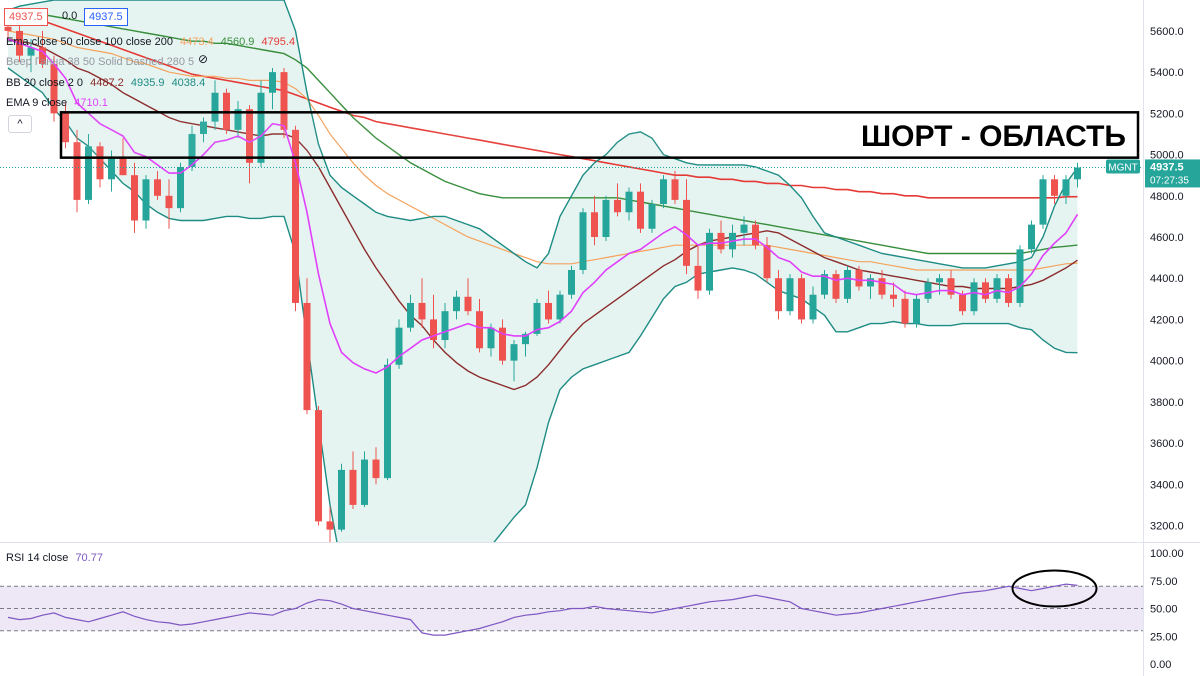 This screenshot has width=1200, height=676. What do you see at coordinates (237, 42) in the screenshot?
I see `legend-ema100-value: 4560.9` at bounding box center [237, 42].